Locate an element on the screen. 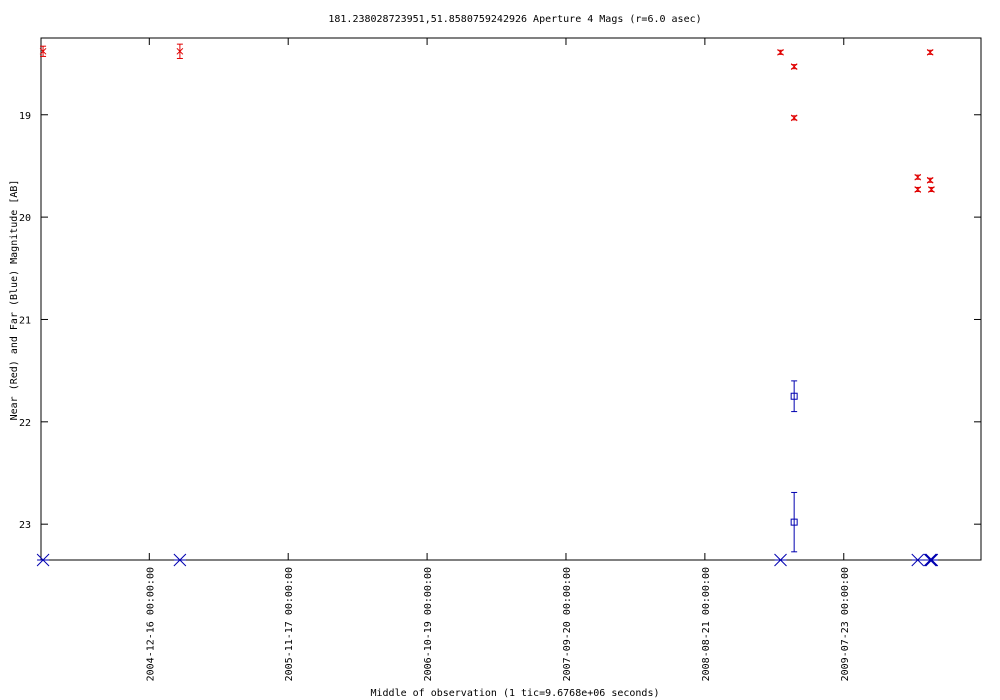 The image size is (1000, 700). x-tick-label: 2009-07-23 00:00:00 is located at coordinates (845, 624).